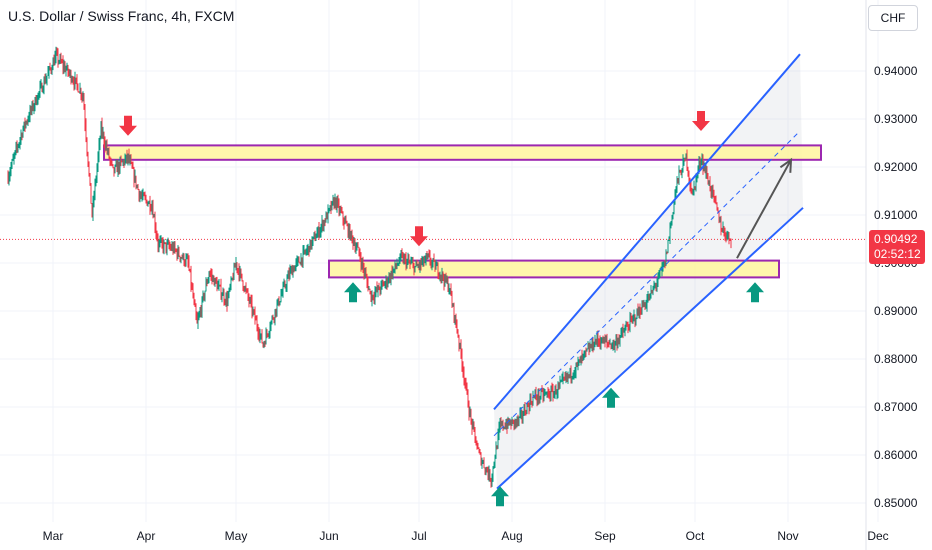 Image resolution: width=932 pixels, height=550 pixels. Describe the element at coordinates (877, 536) in the screenshot. I see `x-tick-label: Dec` at that location.